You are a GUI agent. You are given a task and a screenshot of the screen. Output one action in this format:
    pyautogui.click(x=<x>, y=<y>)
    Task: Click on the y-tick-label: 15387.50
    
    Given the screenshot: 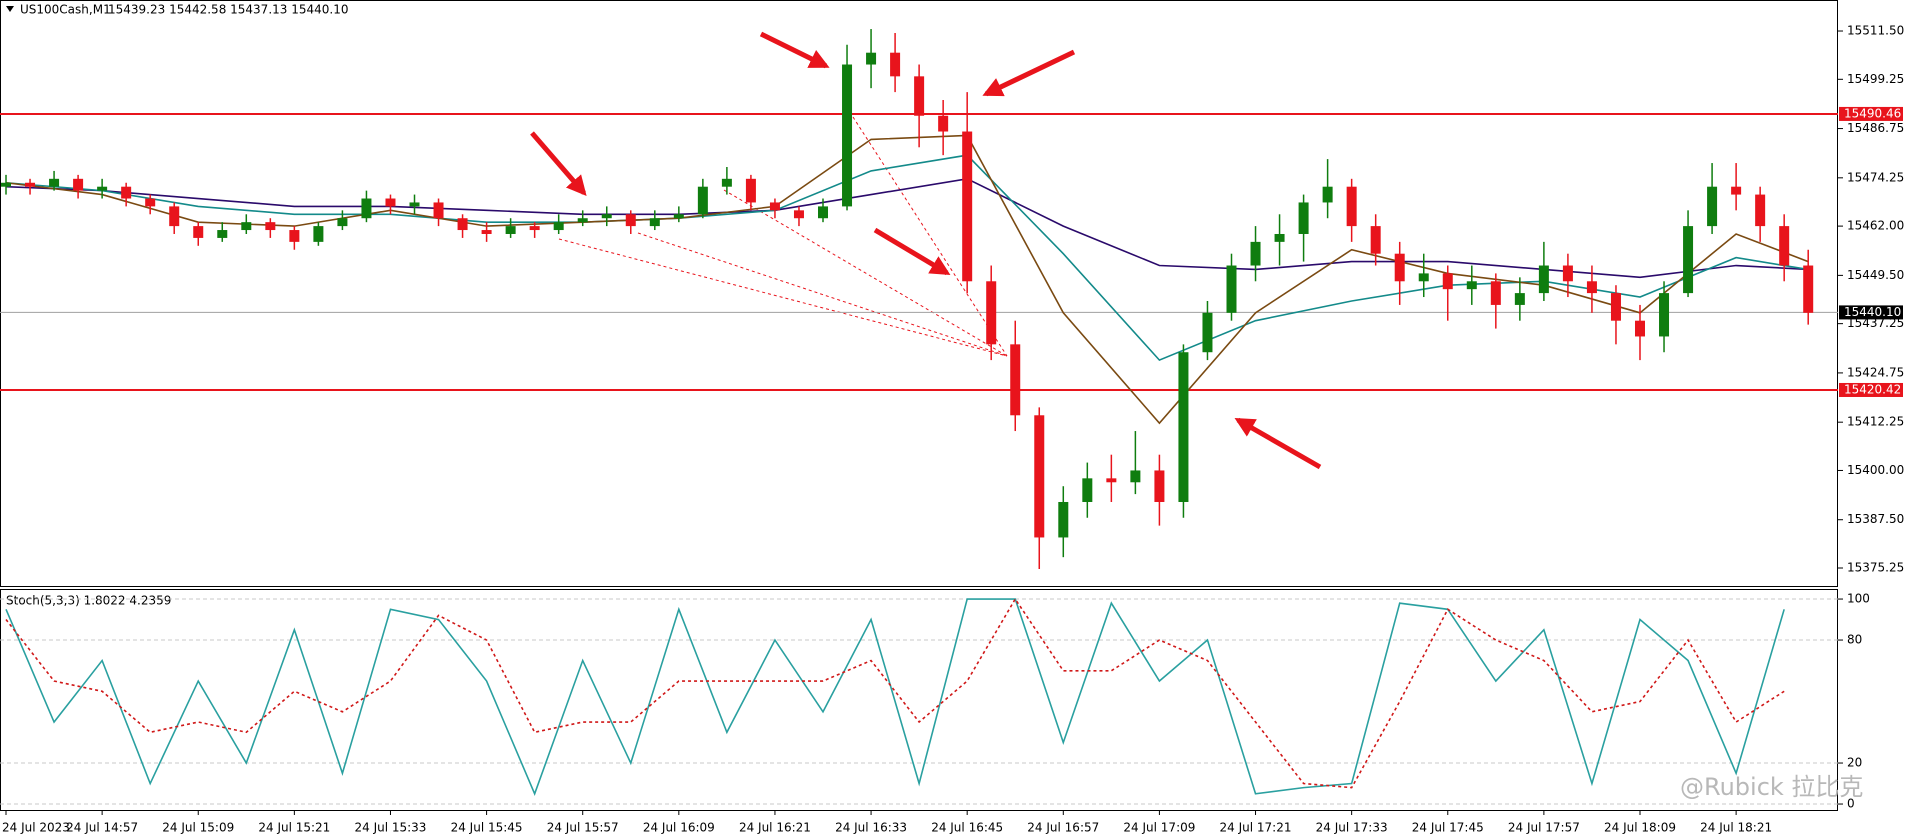 What is the action you would take?
    pyautogui.click(x=1875, y=519)
    